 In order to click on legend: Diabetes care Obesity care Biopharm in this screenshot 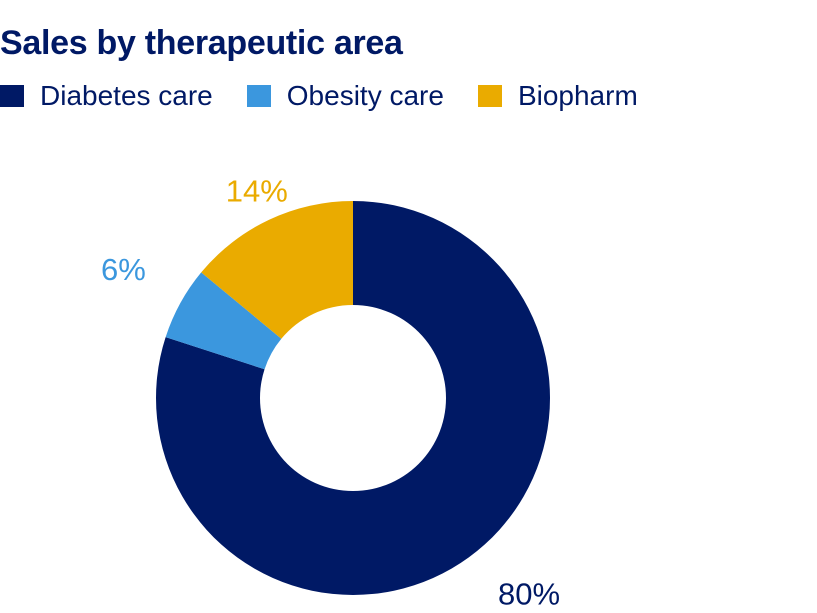, I will do `click(336, 96)`.